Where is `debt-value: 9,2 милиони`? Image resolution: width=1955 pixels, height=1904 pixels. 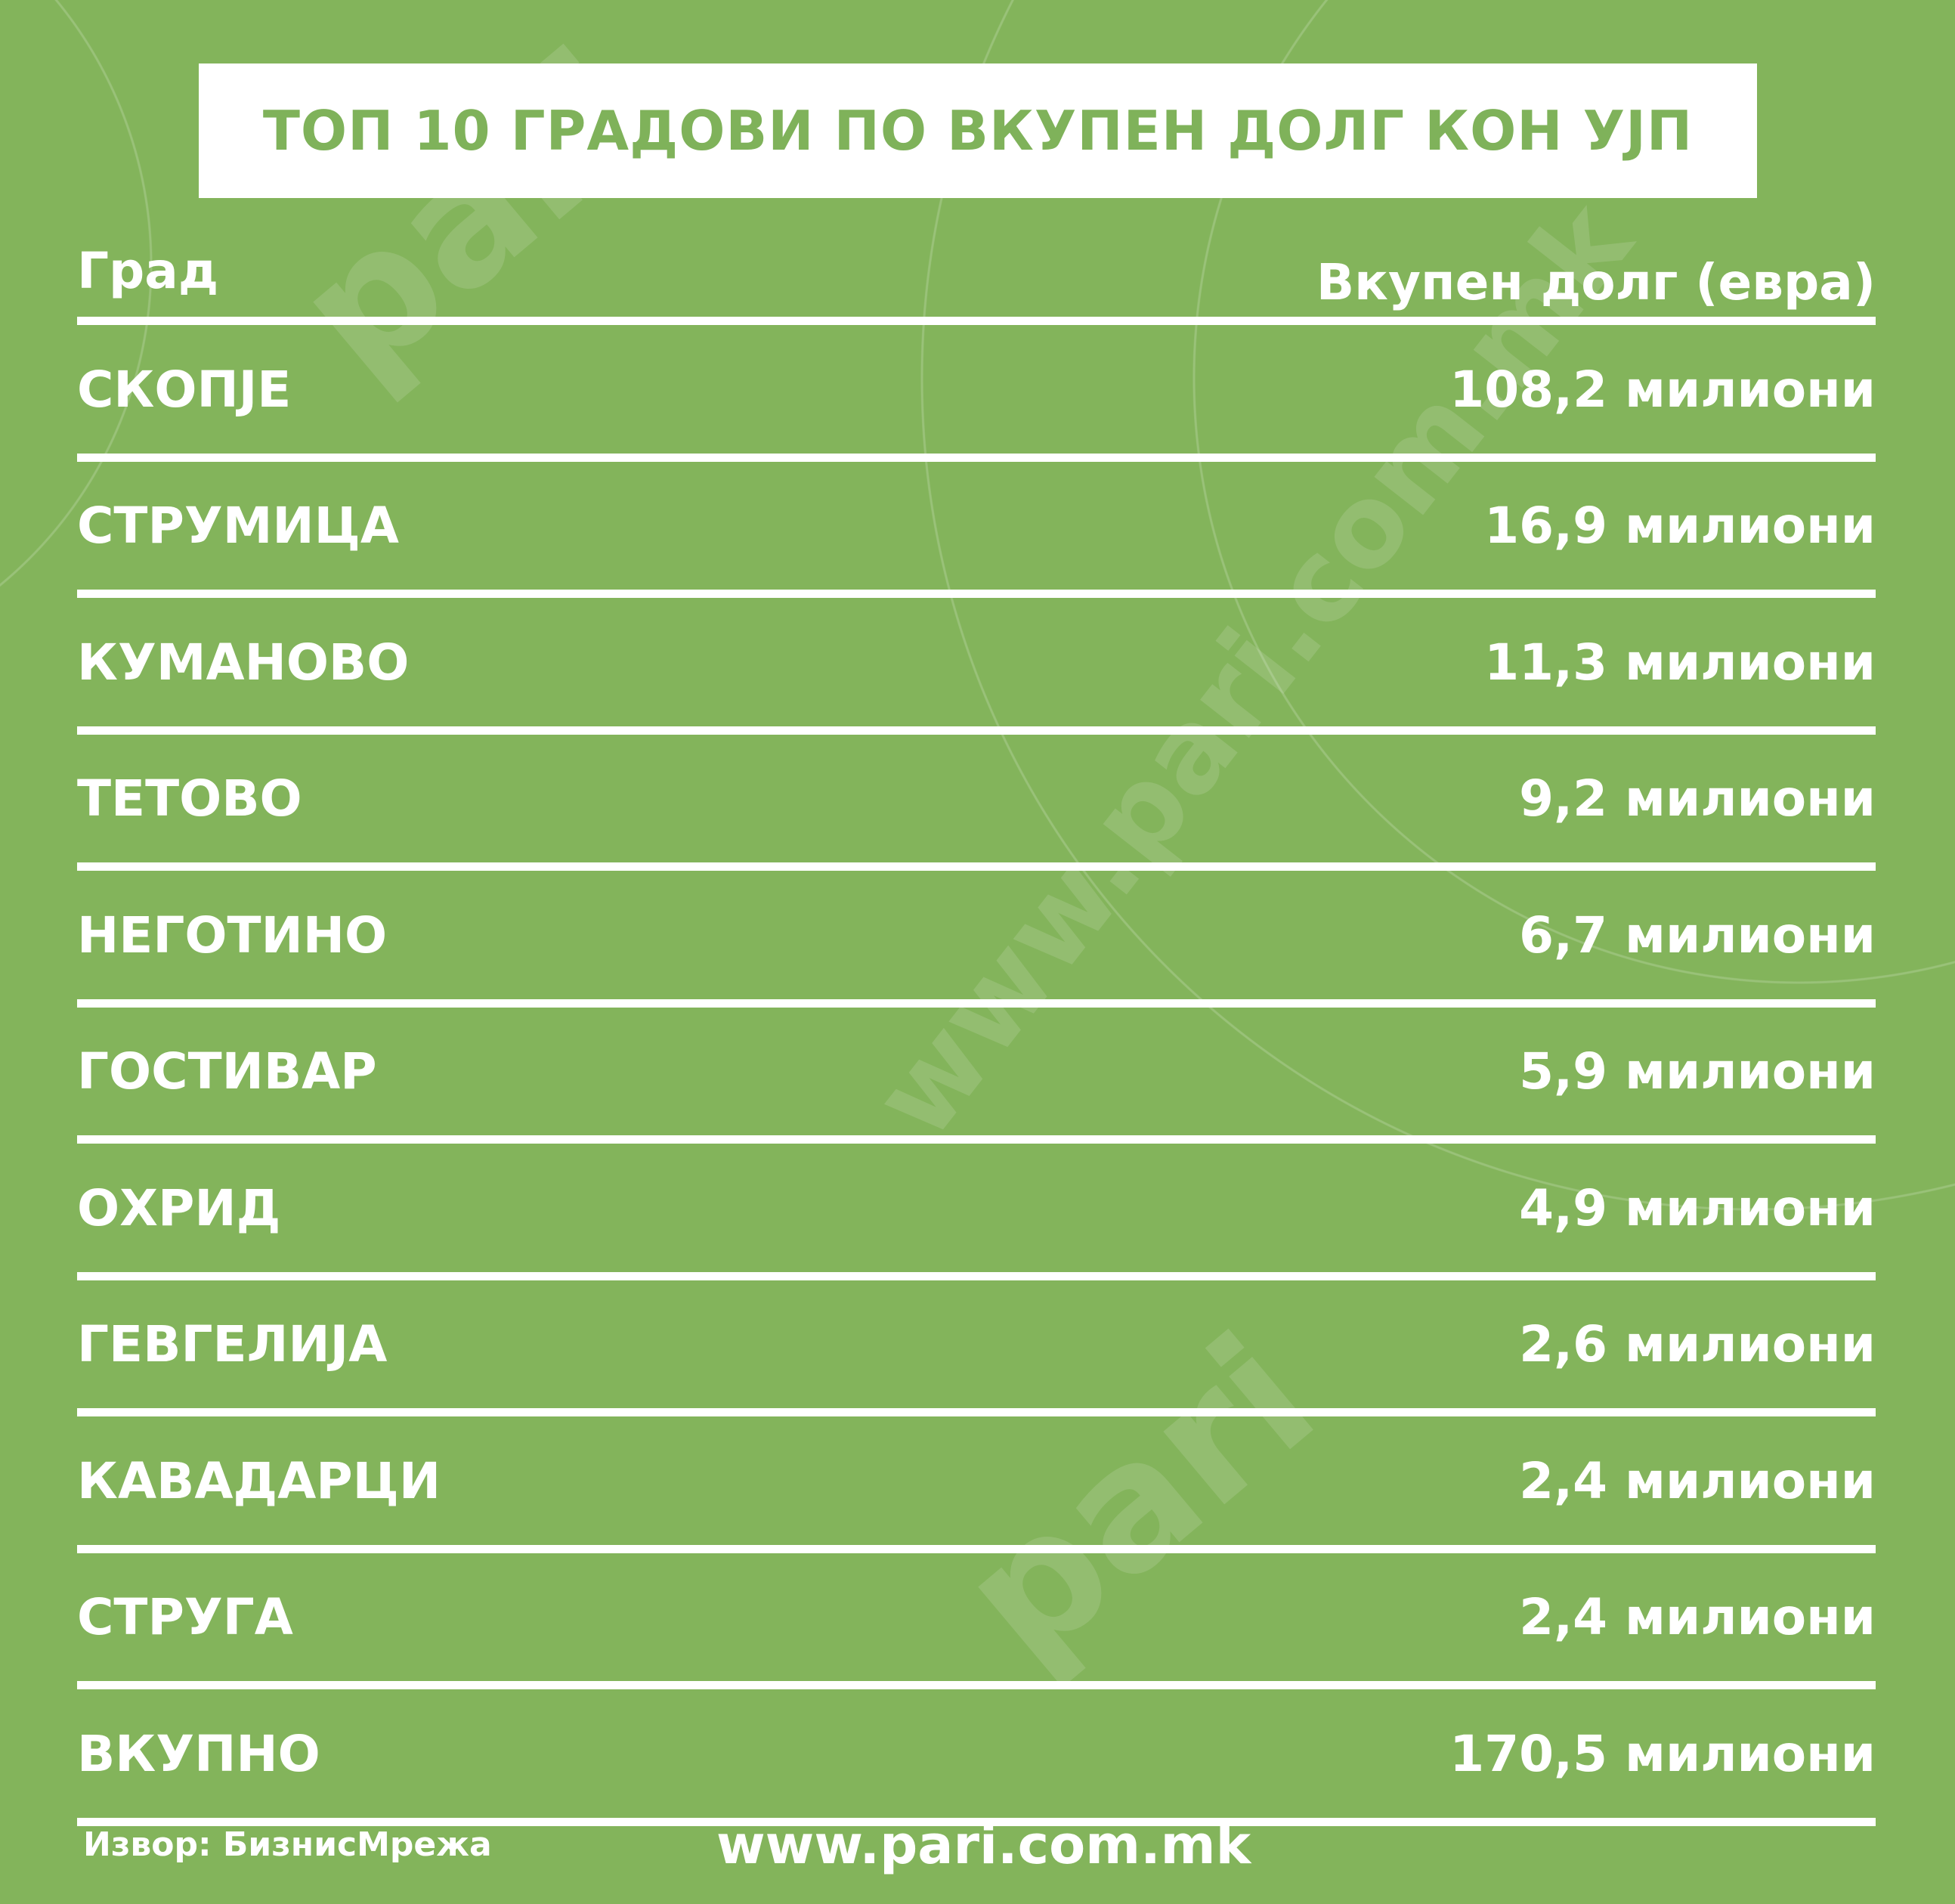
debt-value: 9,2 милиони is located at coordinates (1697, 798).